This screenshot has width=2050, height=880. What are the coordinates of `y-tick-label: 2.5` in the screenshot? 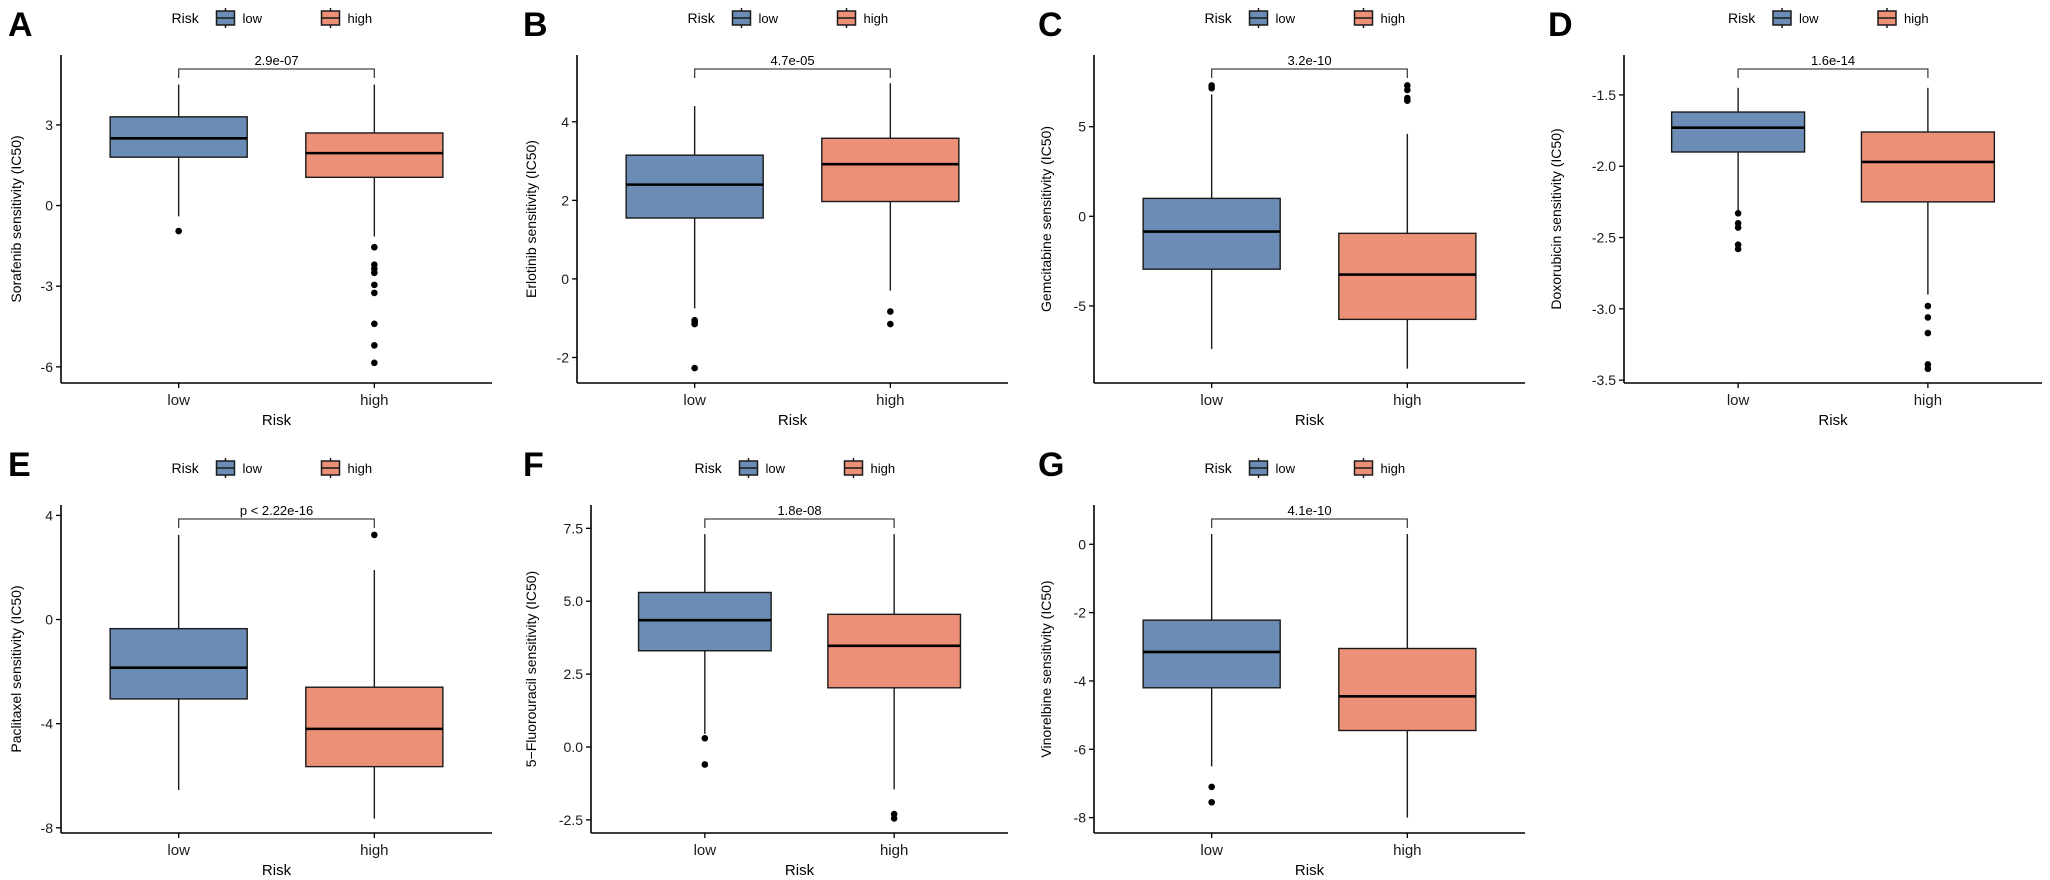 It's located at (574, 674).